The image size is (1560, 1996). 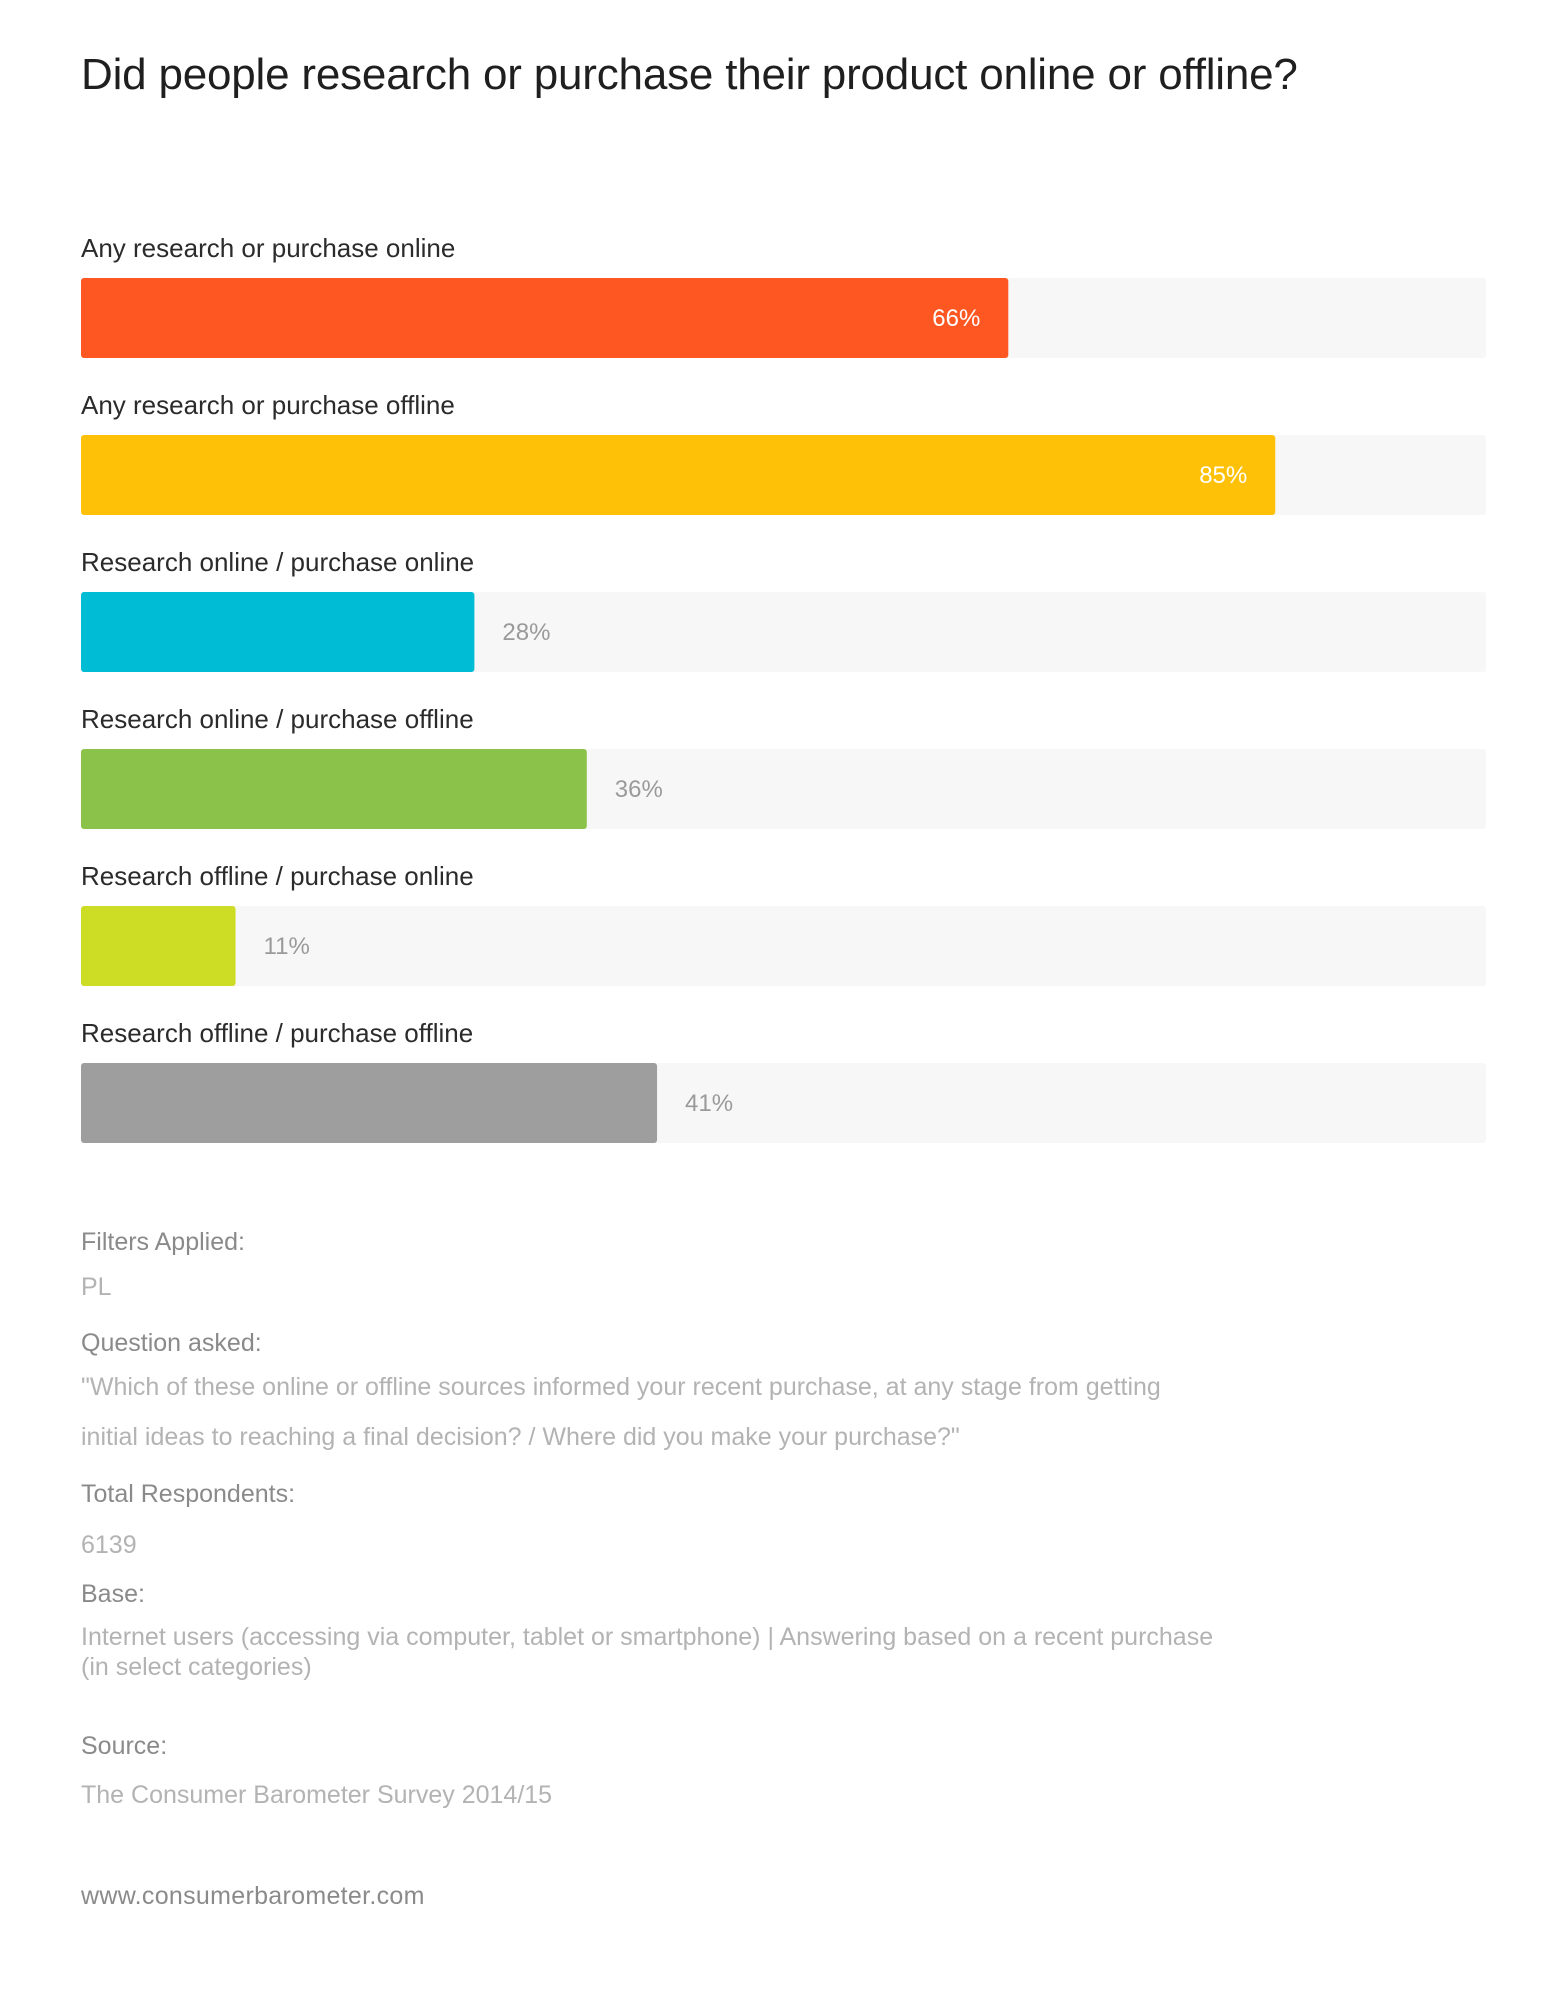 I want to click on value-label: 11%, so click(x=287, y=946).